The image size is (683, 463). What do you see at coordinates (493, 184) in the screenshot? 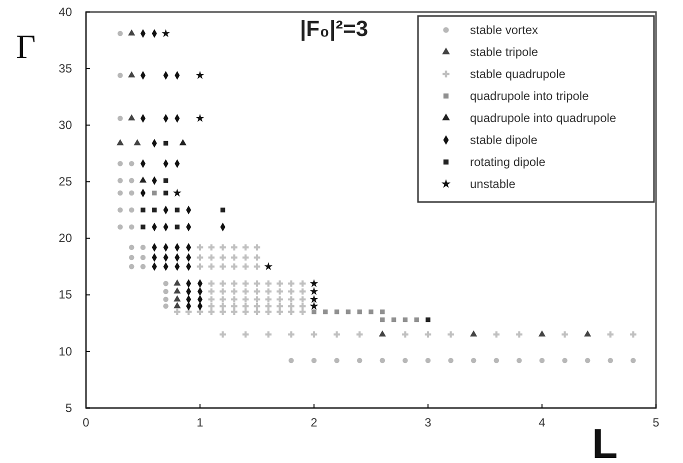
I see `legend-label: unstable` at bounding box center [493, 184].